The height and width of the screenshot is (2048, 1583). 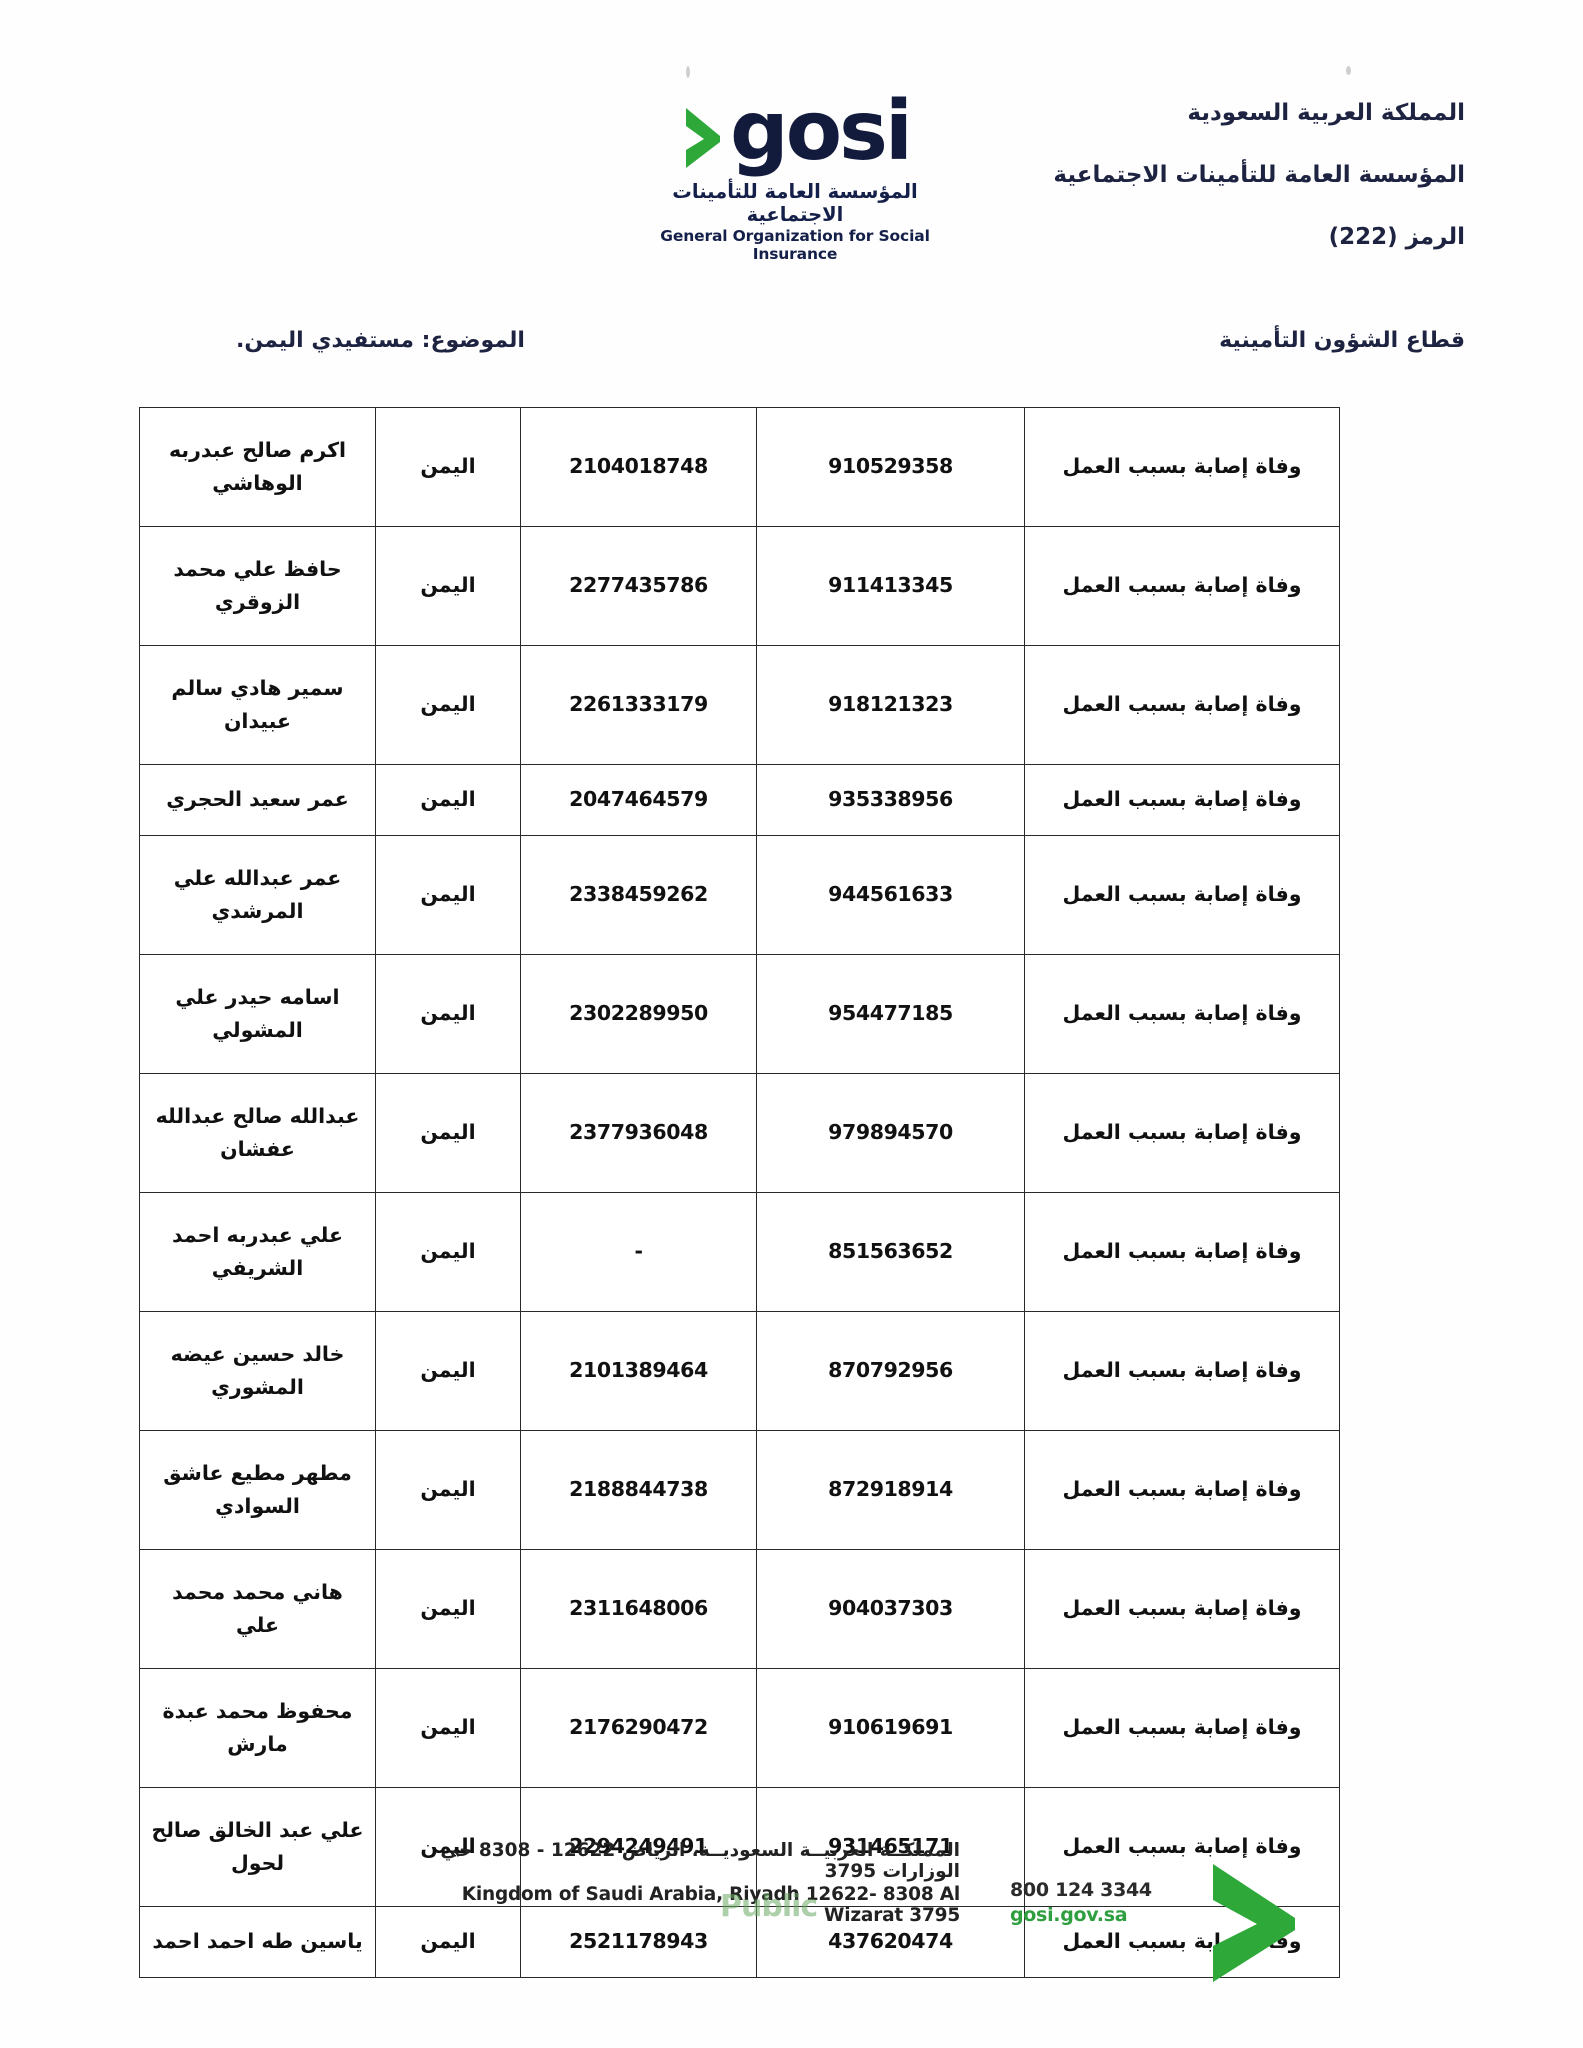 I want to click on cell-national-id: 2377936048, so click(x=638, y=1133).